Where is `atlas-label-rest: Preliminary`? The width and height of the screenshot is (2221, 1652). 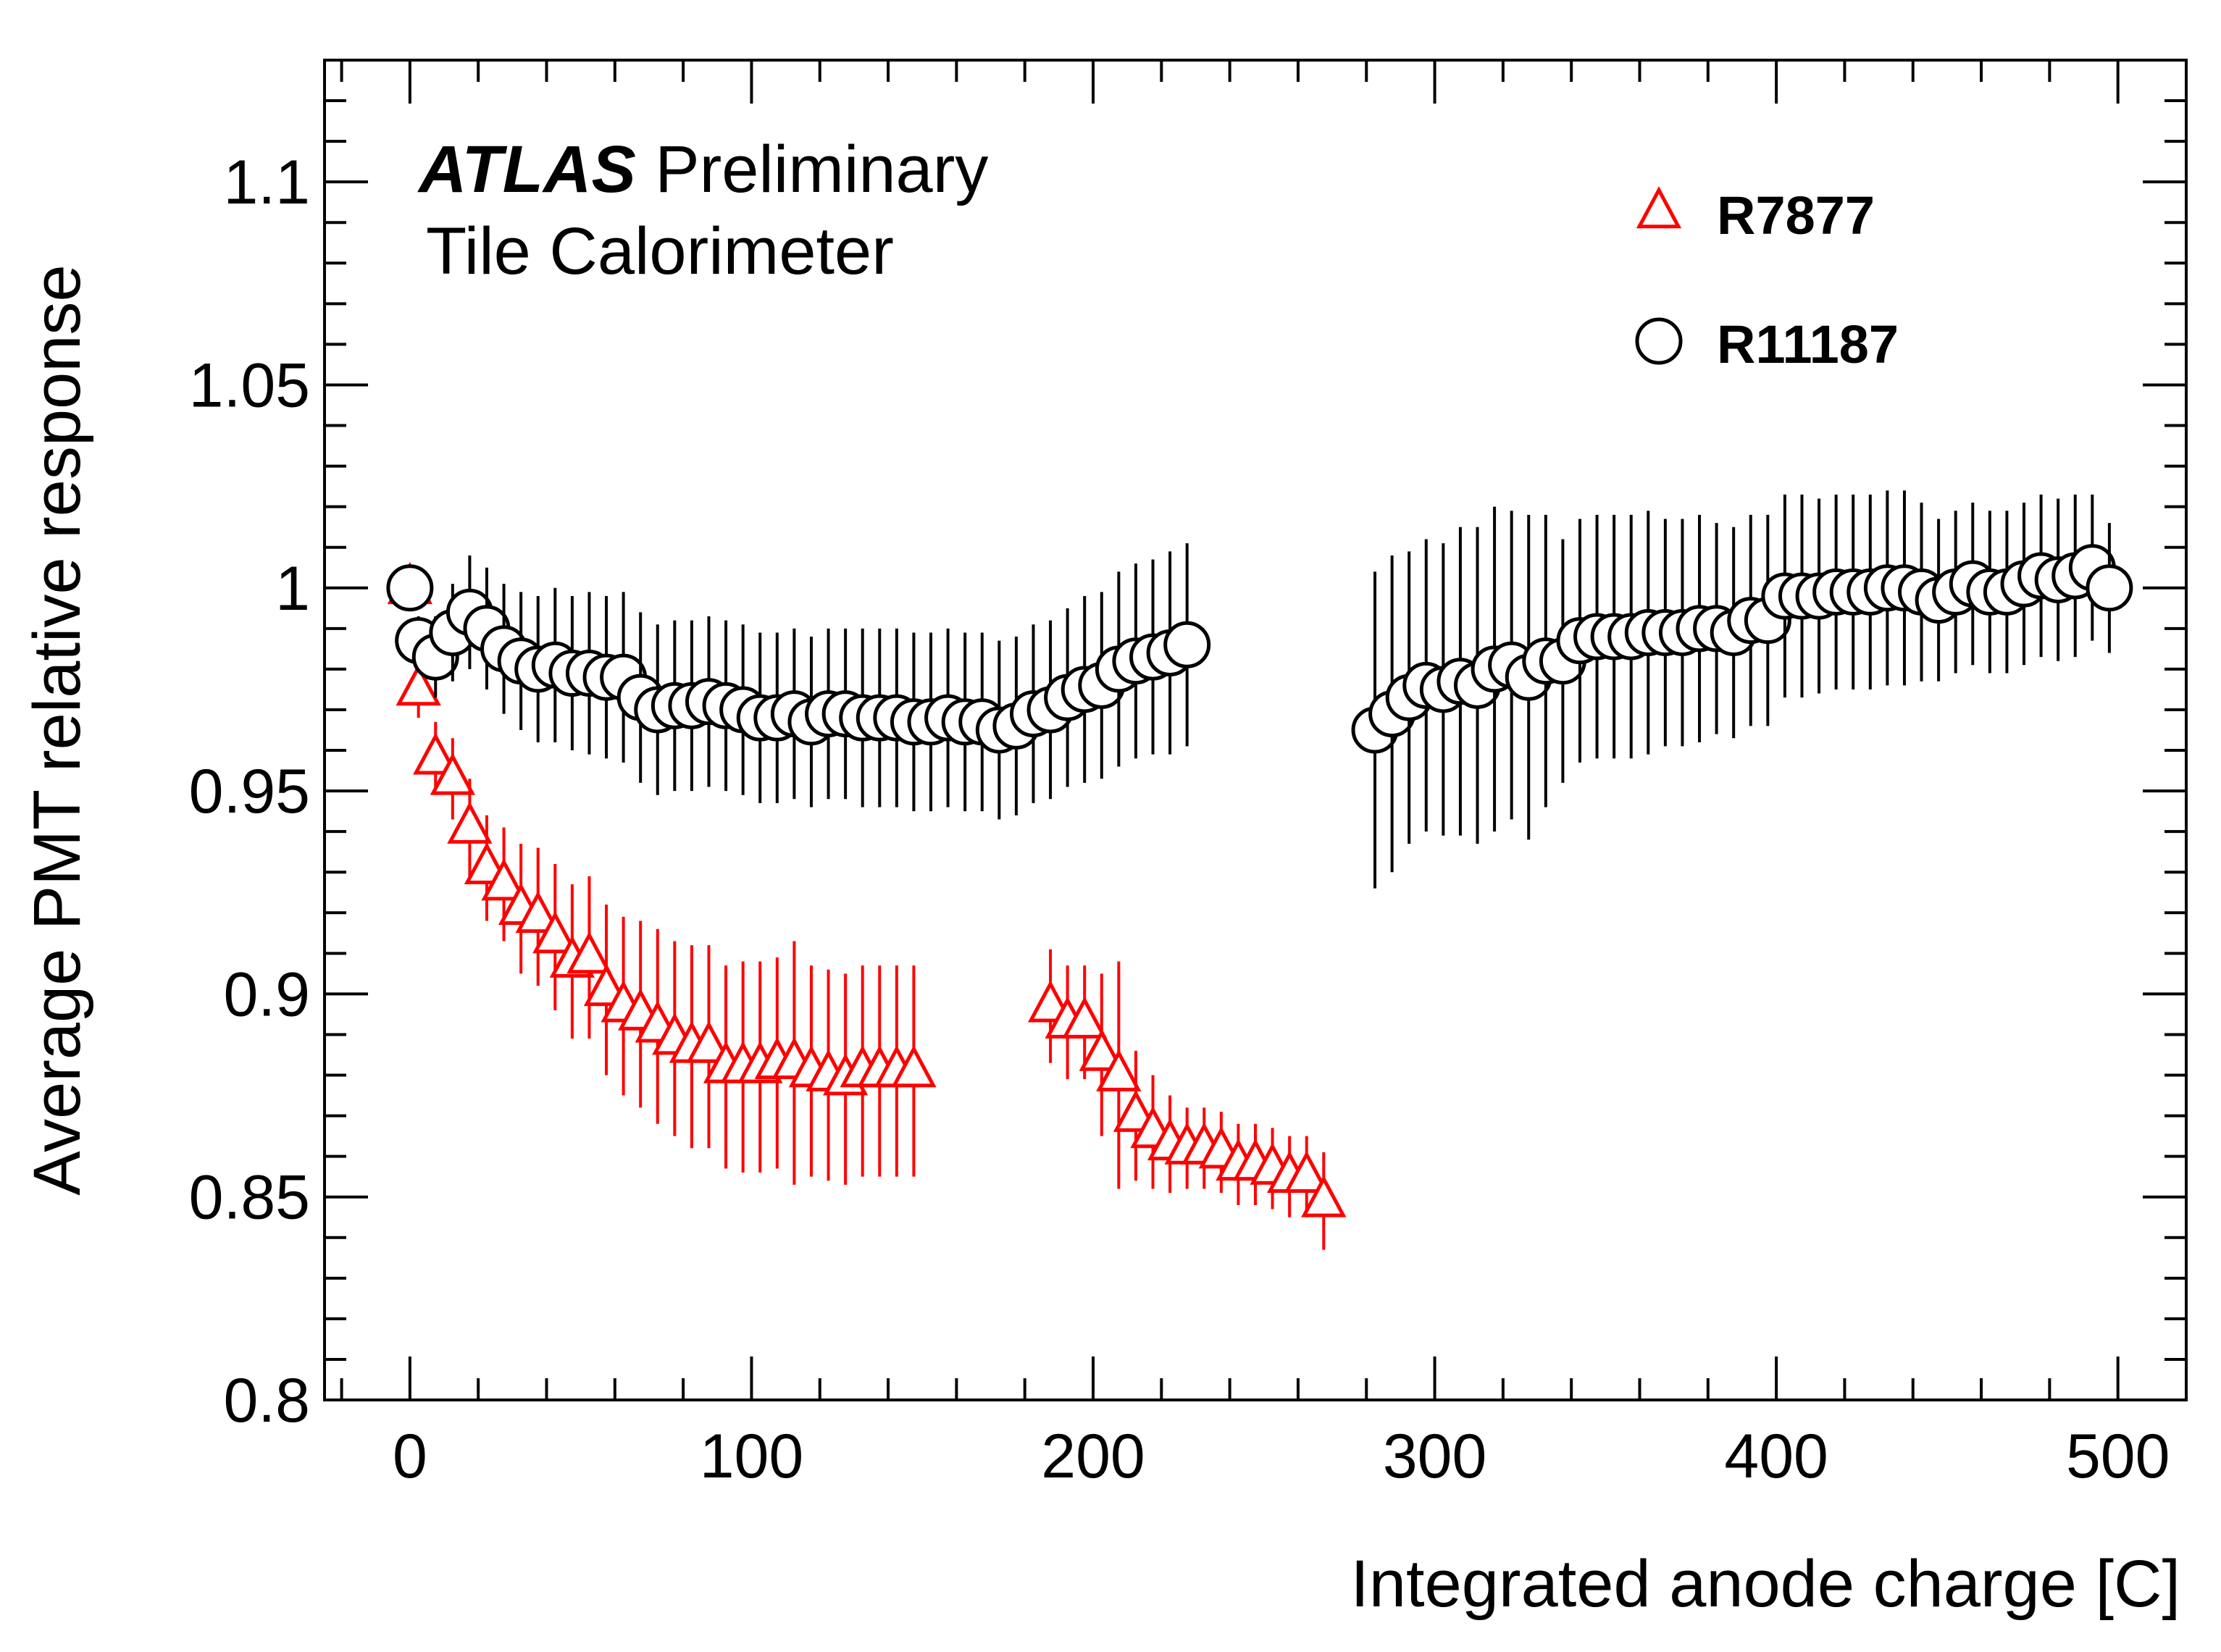
atlas-label-rest: Preliminary is located at coordinates (821, 169).